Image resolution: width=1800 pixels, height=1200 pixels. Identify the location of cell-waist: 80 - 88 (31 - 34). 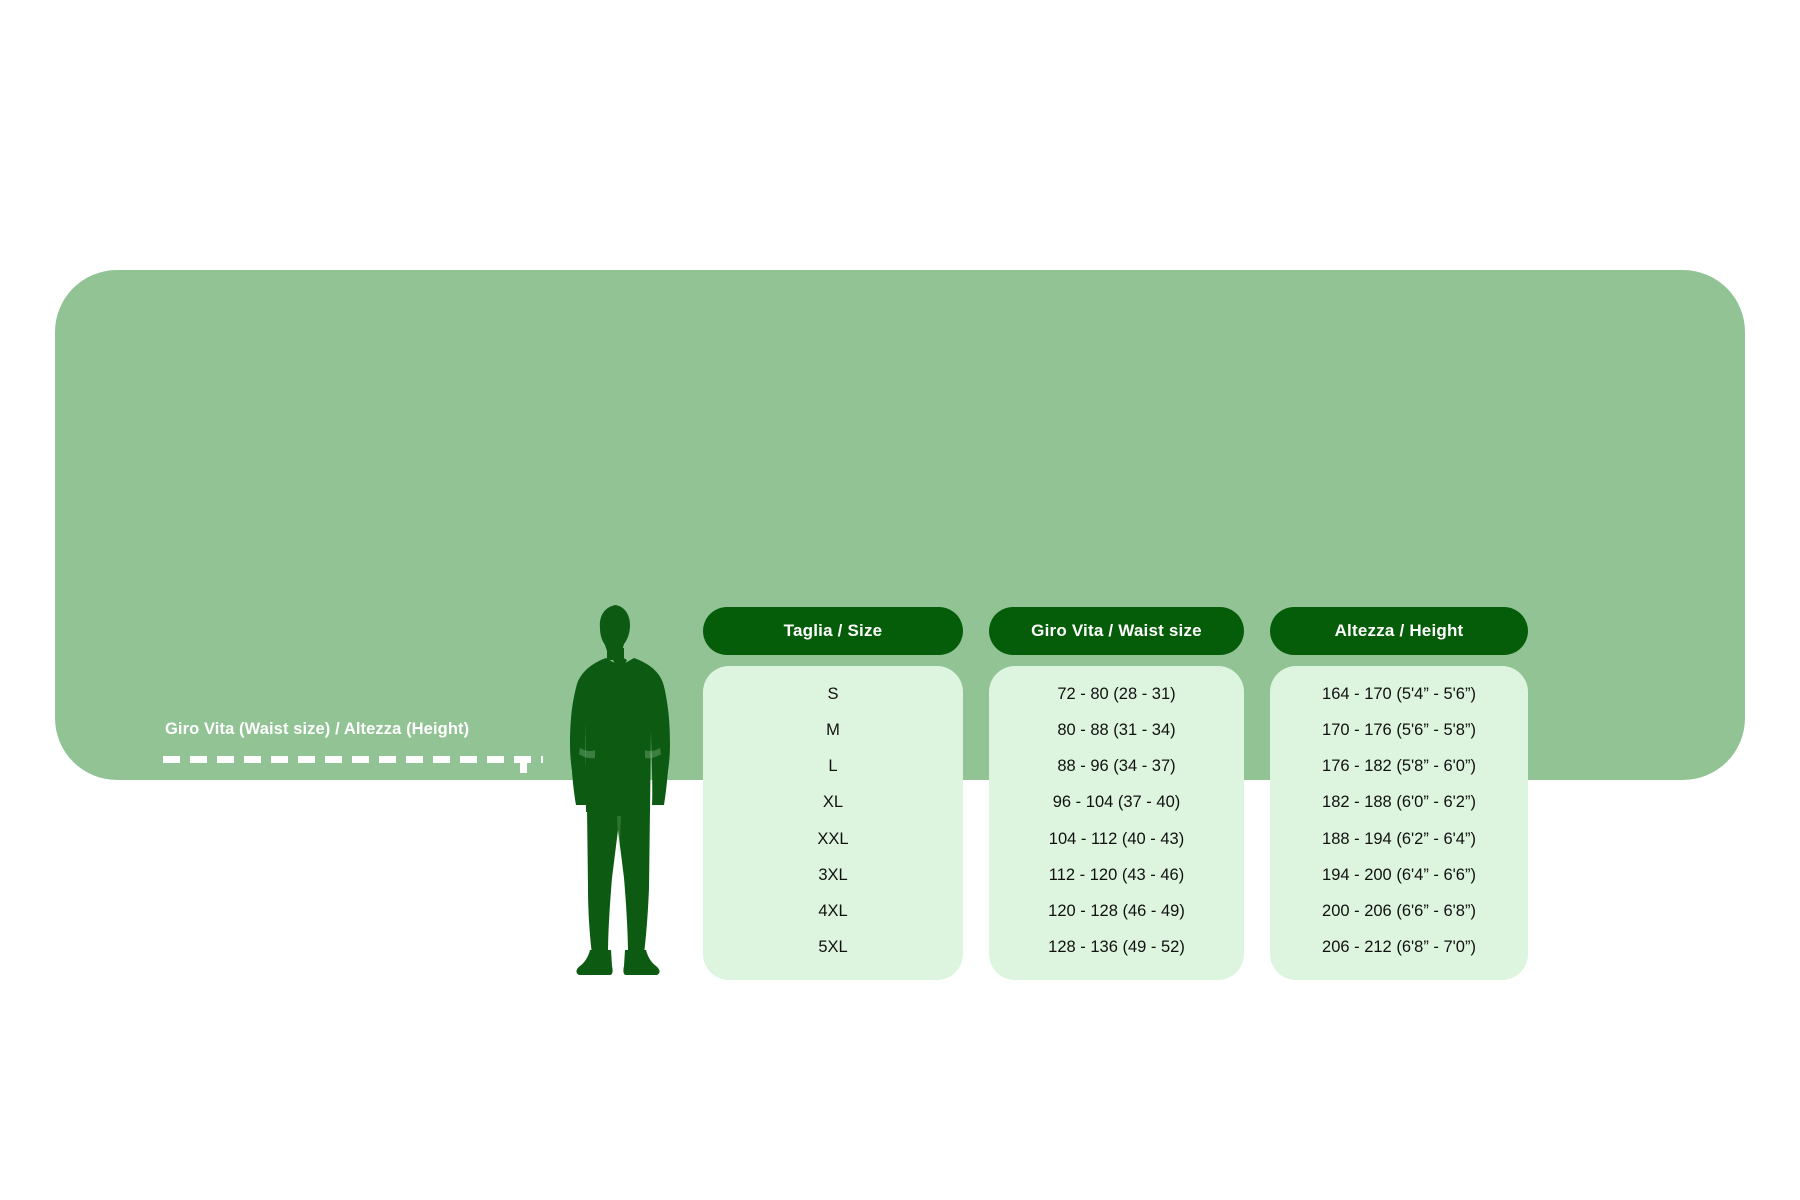
(1116, 729).